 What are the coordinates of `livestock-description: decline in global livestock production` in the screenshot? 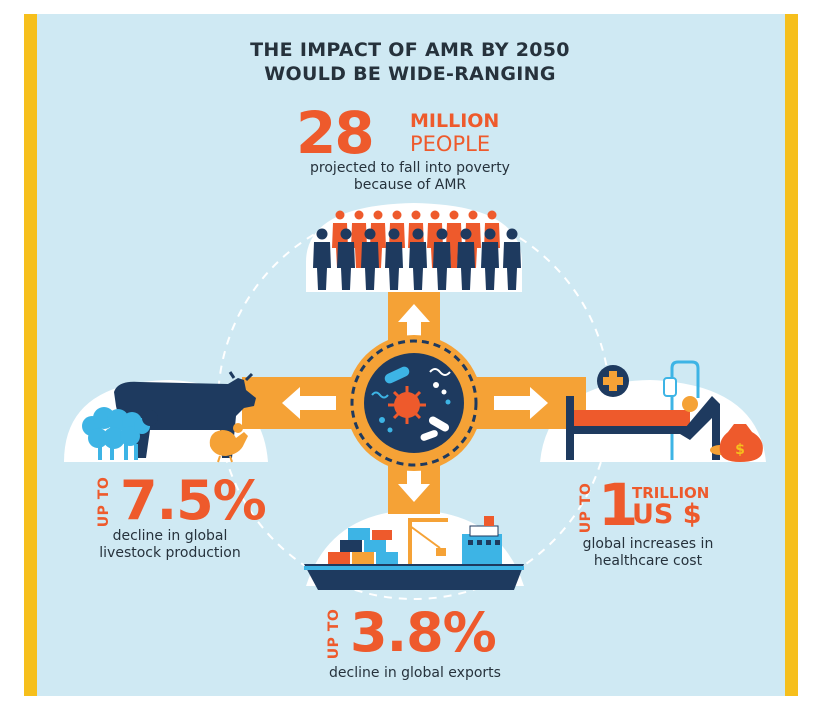 It's located at (170, 545).